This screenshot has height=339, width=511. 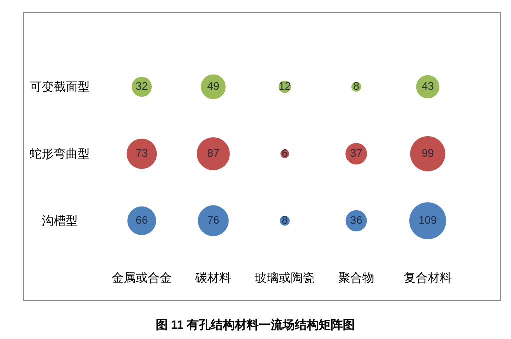 I want to click on x-tick-label: 聚合物, so click(x=356, y=278).